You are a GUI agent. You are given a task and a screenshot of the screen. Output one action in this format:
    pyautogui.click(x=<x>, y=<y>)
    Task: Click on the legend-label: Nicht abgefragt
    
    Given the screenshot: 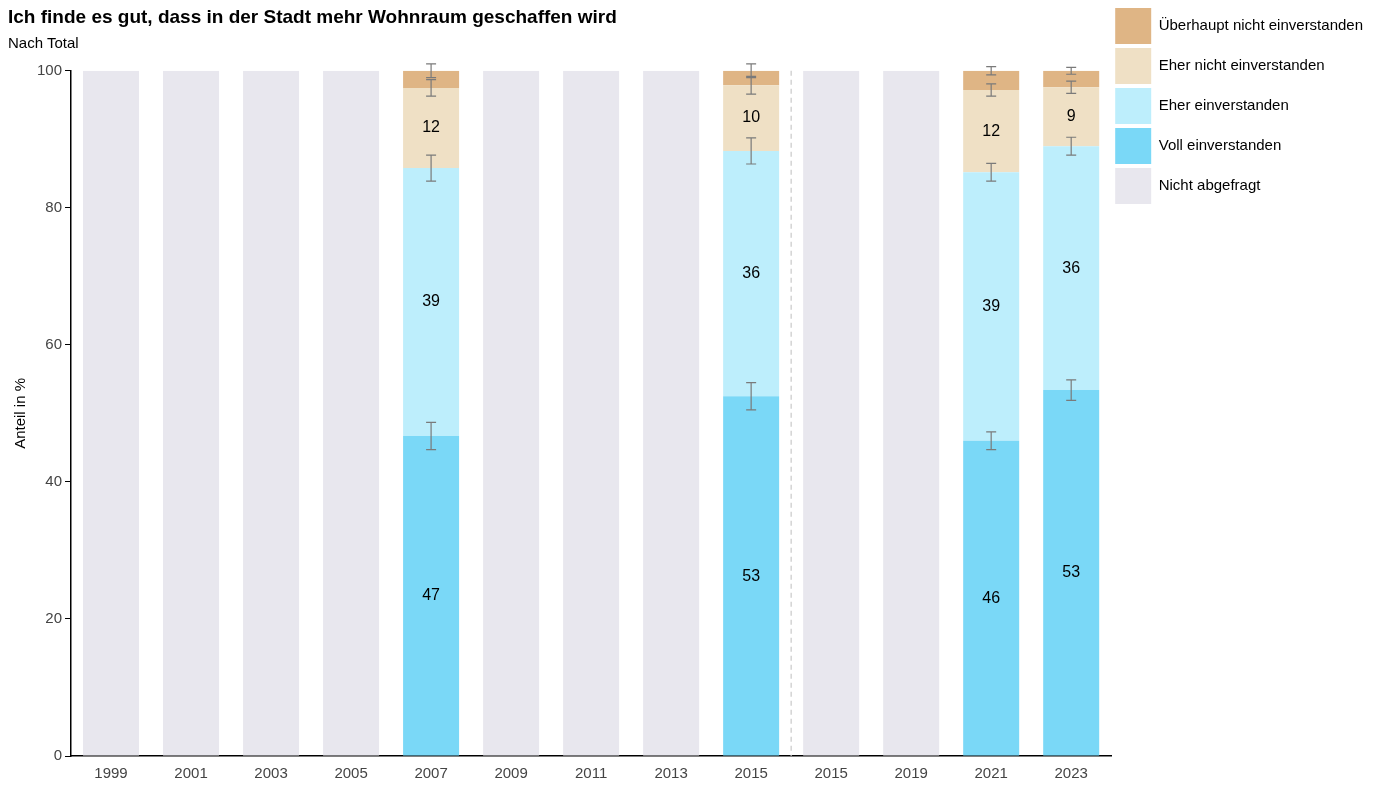 What is the action you would take?
    pyautogui.click(x=1210, y=185)
    